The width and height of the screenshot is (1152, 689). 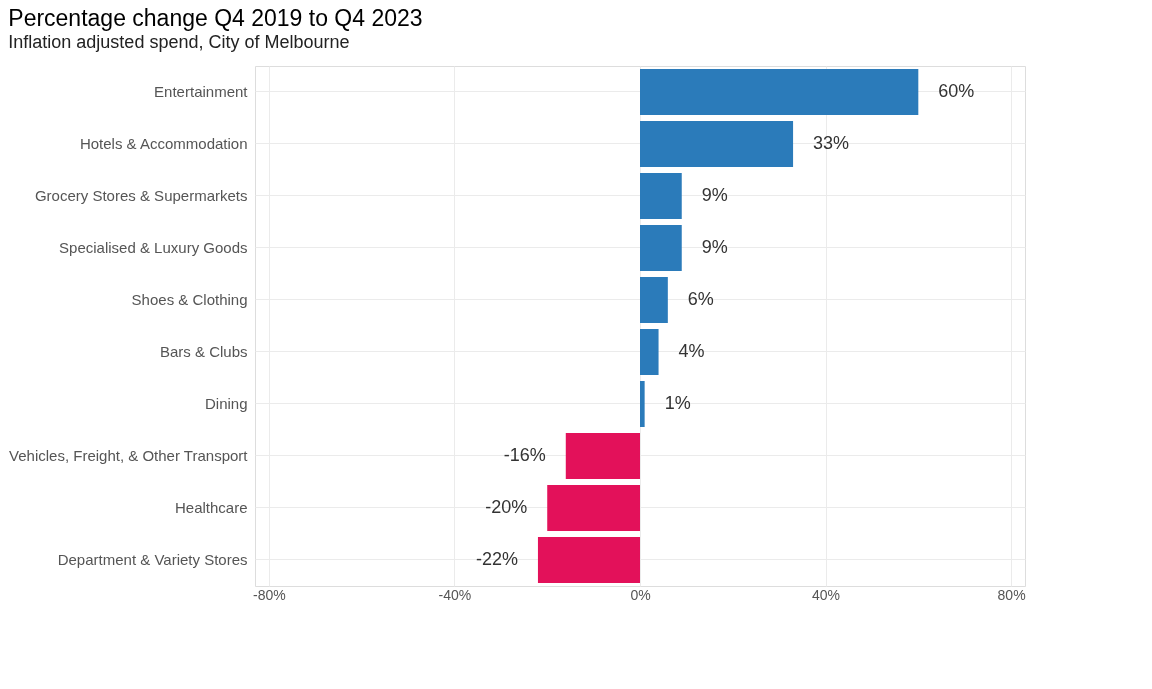 I want to click on data-label: -20%, so click(x=506, y=507).